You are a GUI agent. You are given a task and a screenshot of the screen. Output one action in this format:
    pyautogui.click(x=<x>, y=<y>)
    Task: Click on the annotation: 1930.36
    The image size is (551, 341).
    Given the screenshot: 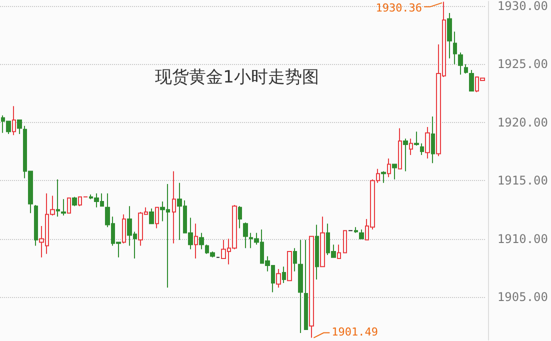 What is the action you would take?
    pyautogui.click(x=399, y=7)
    